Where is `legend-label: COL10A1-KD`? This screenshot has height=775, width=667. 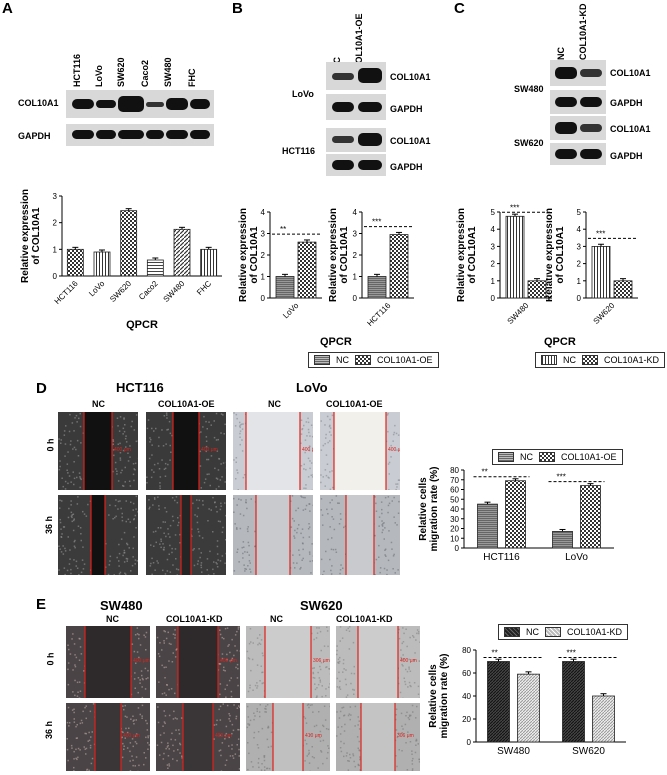
legend-label: COL10A1-KD is located at coordinates (594, 632).